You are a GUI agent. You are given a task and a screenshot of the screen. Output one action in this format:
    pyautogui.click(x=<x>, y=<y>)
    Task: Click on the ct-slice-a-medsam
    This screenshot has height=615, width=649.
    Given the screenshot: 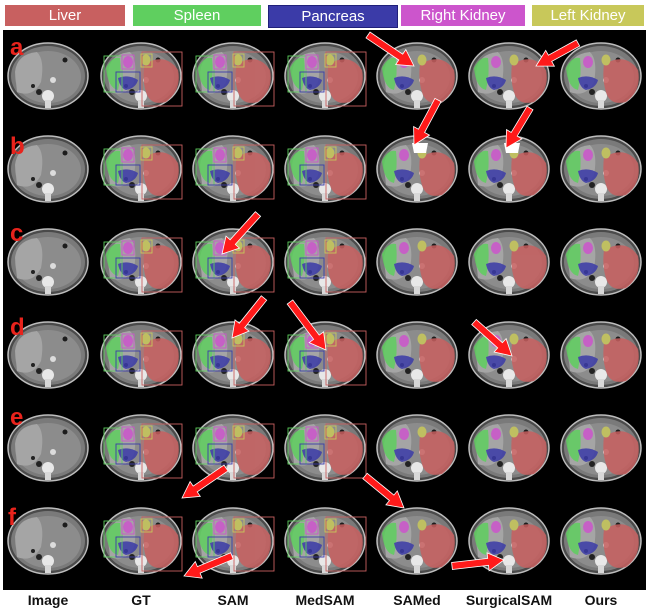 What is the action you would take?
    pyautogui.click(x=325, y=75)
    